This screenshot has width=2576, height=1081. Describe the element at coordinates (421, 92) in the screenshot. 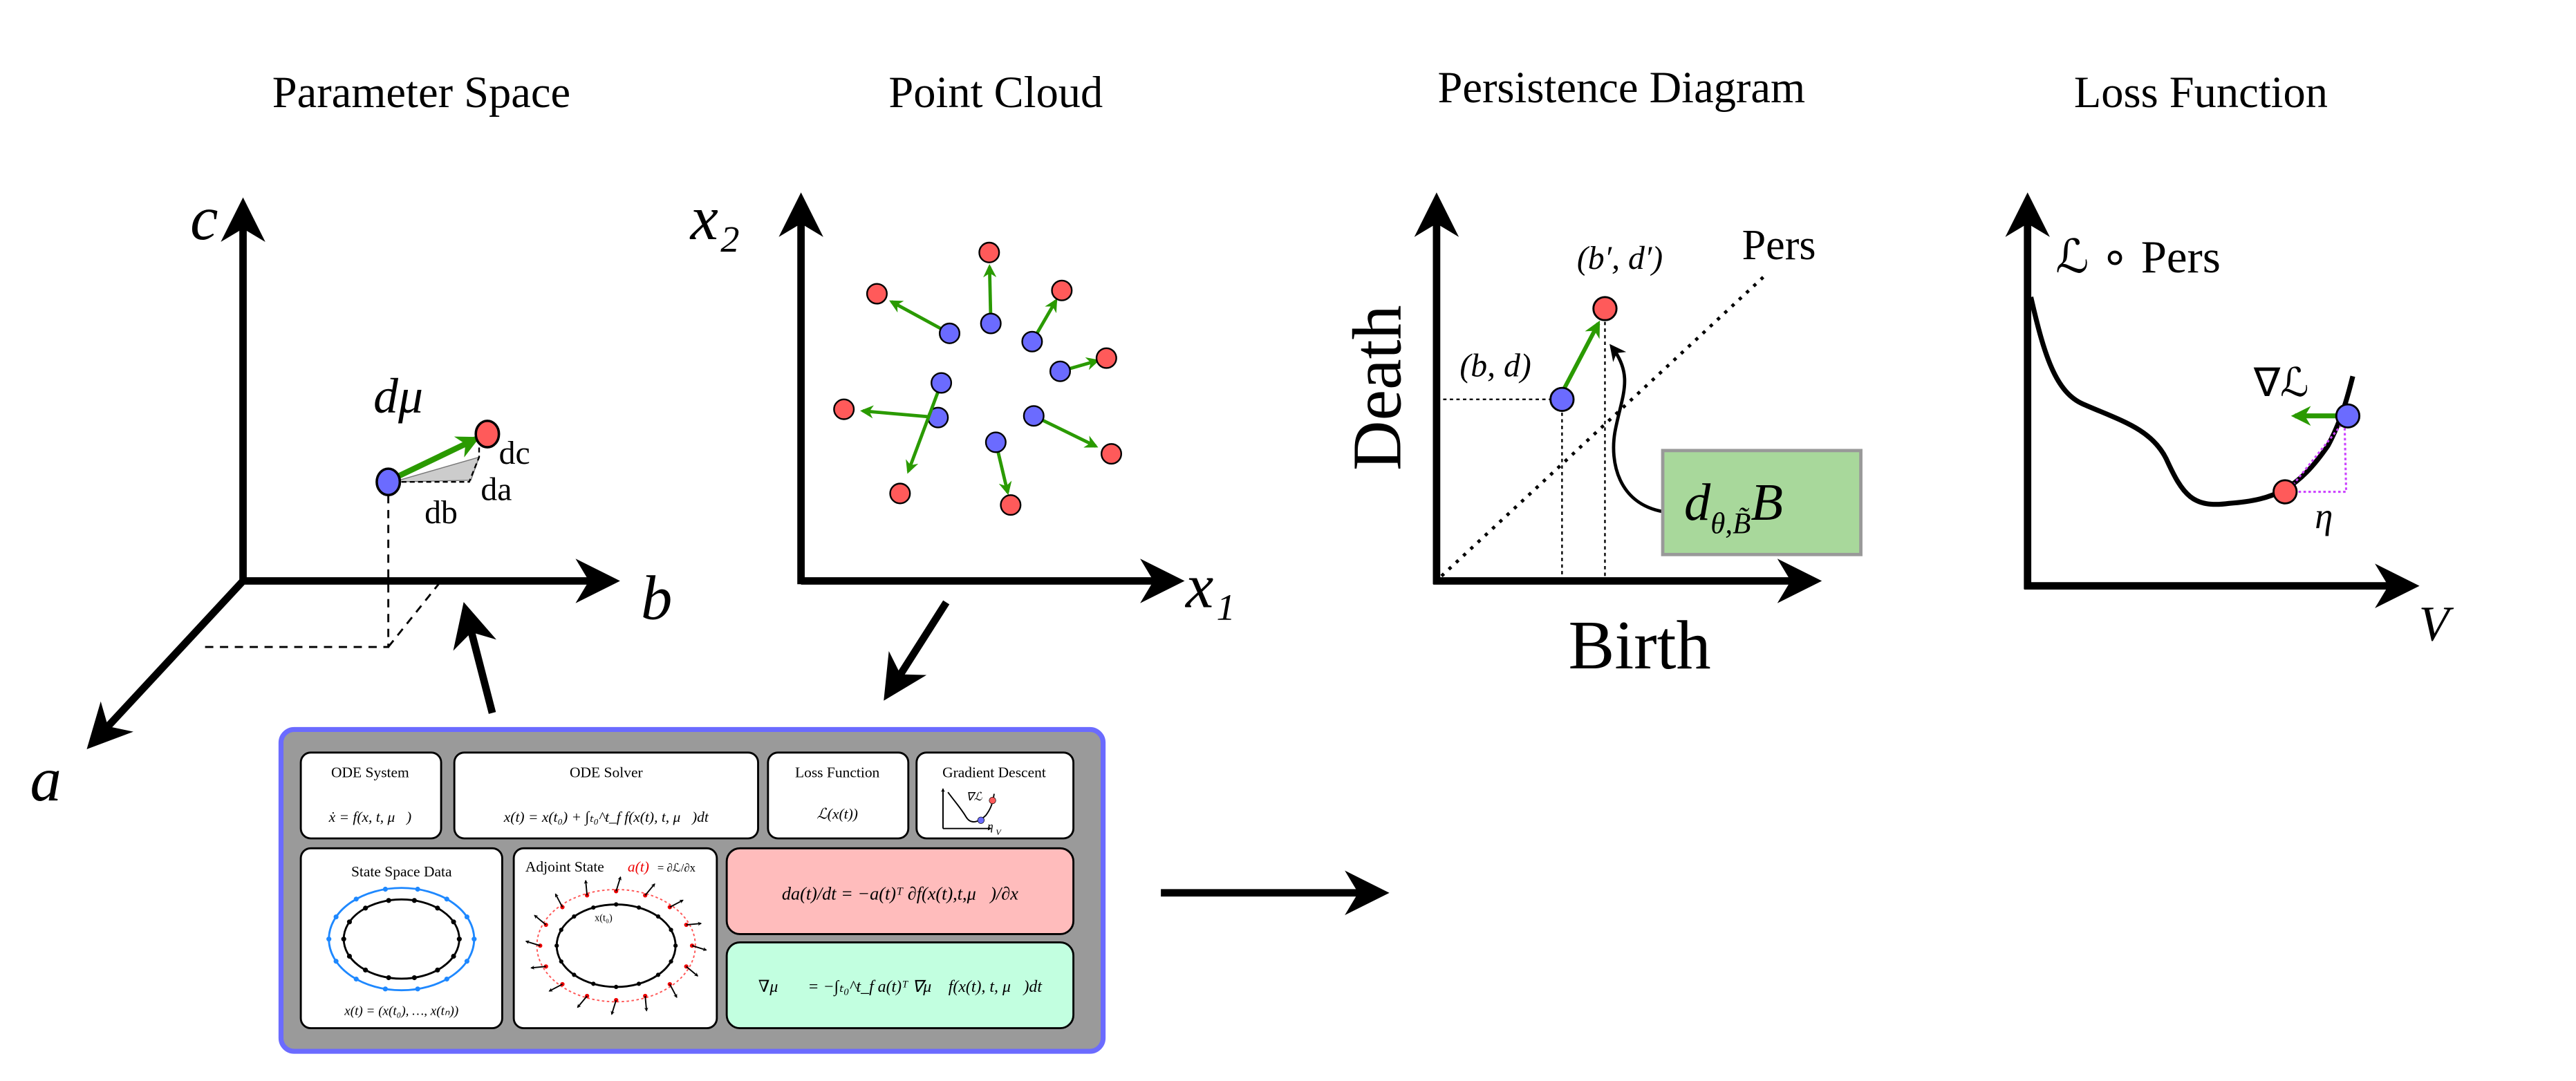

I see `title-parameter-space: Parameter Space` at that location.